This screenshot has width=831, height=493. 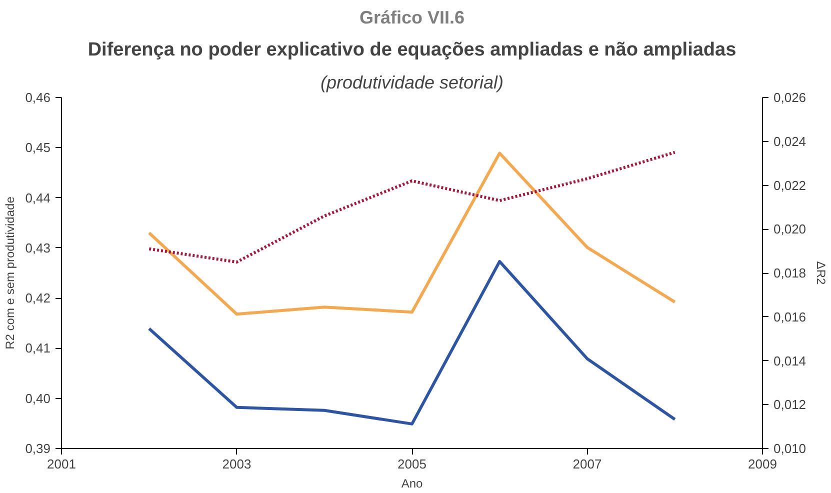 What do you see at coordinates (790, 316) in the screenshot?
I see `y2-tick-label: 0,016` at bounding box center [790, 316].